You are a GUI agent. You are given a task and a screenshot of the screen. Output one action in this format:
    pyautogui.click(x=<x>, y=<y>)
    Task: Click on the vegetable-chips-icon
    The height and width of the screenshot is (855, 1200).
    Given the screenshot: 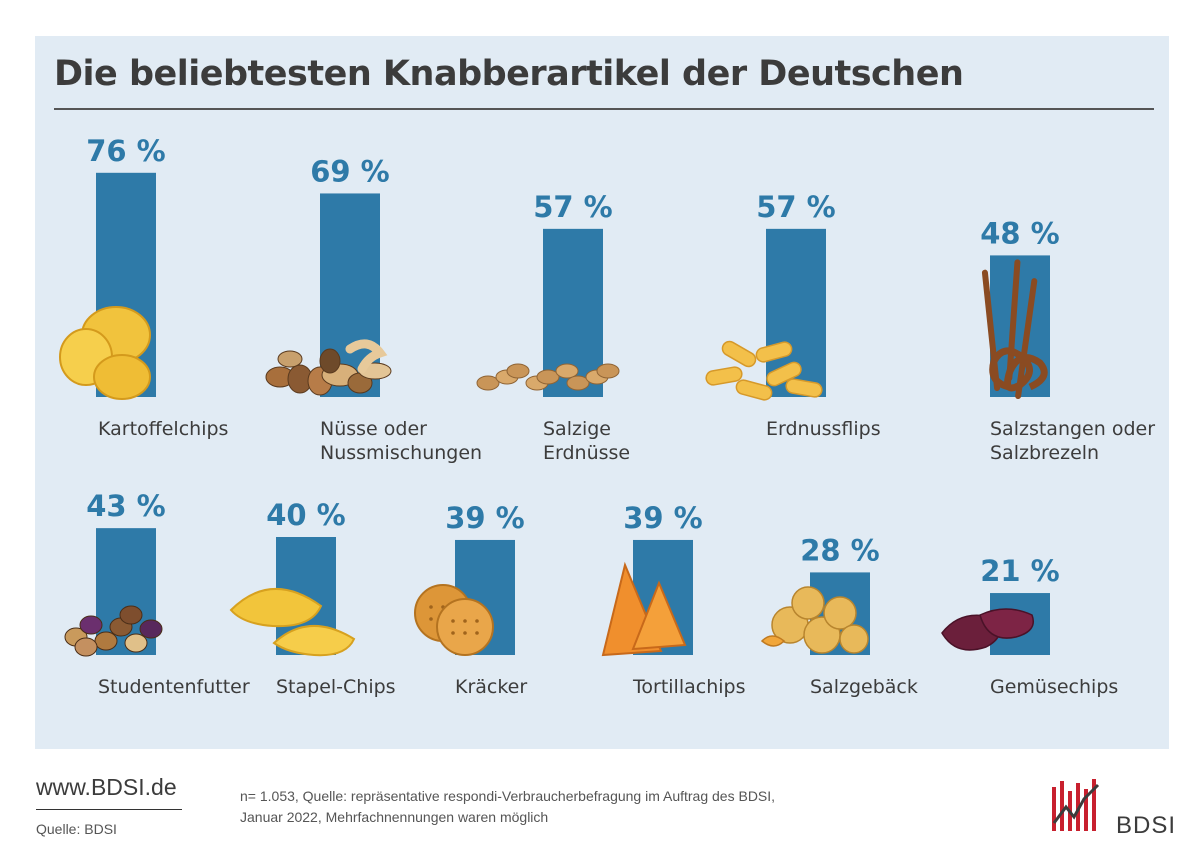 What is the action you would take?
    pyautogui.click(x=987, y=629)
    